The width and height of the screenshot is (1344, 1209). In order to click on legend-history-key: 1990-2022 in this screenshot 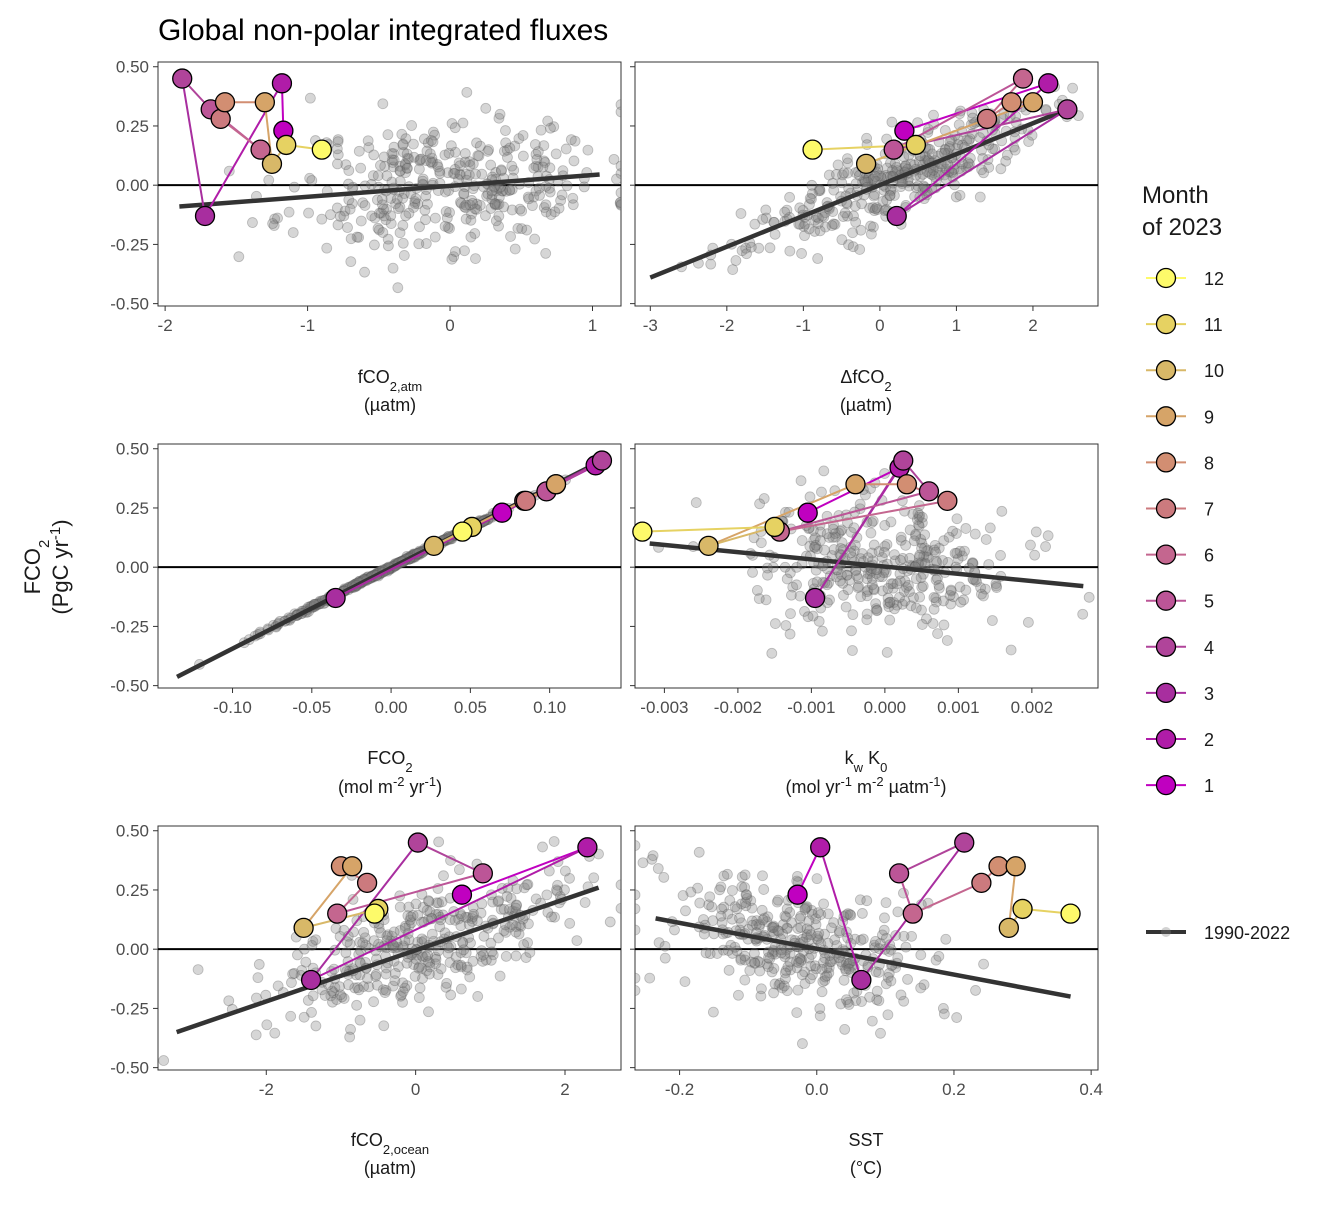, I will do `click(1218, 933)`.